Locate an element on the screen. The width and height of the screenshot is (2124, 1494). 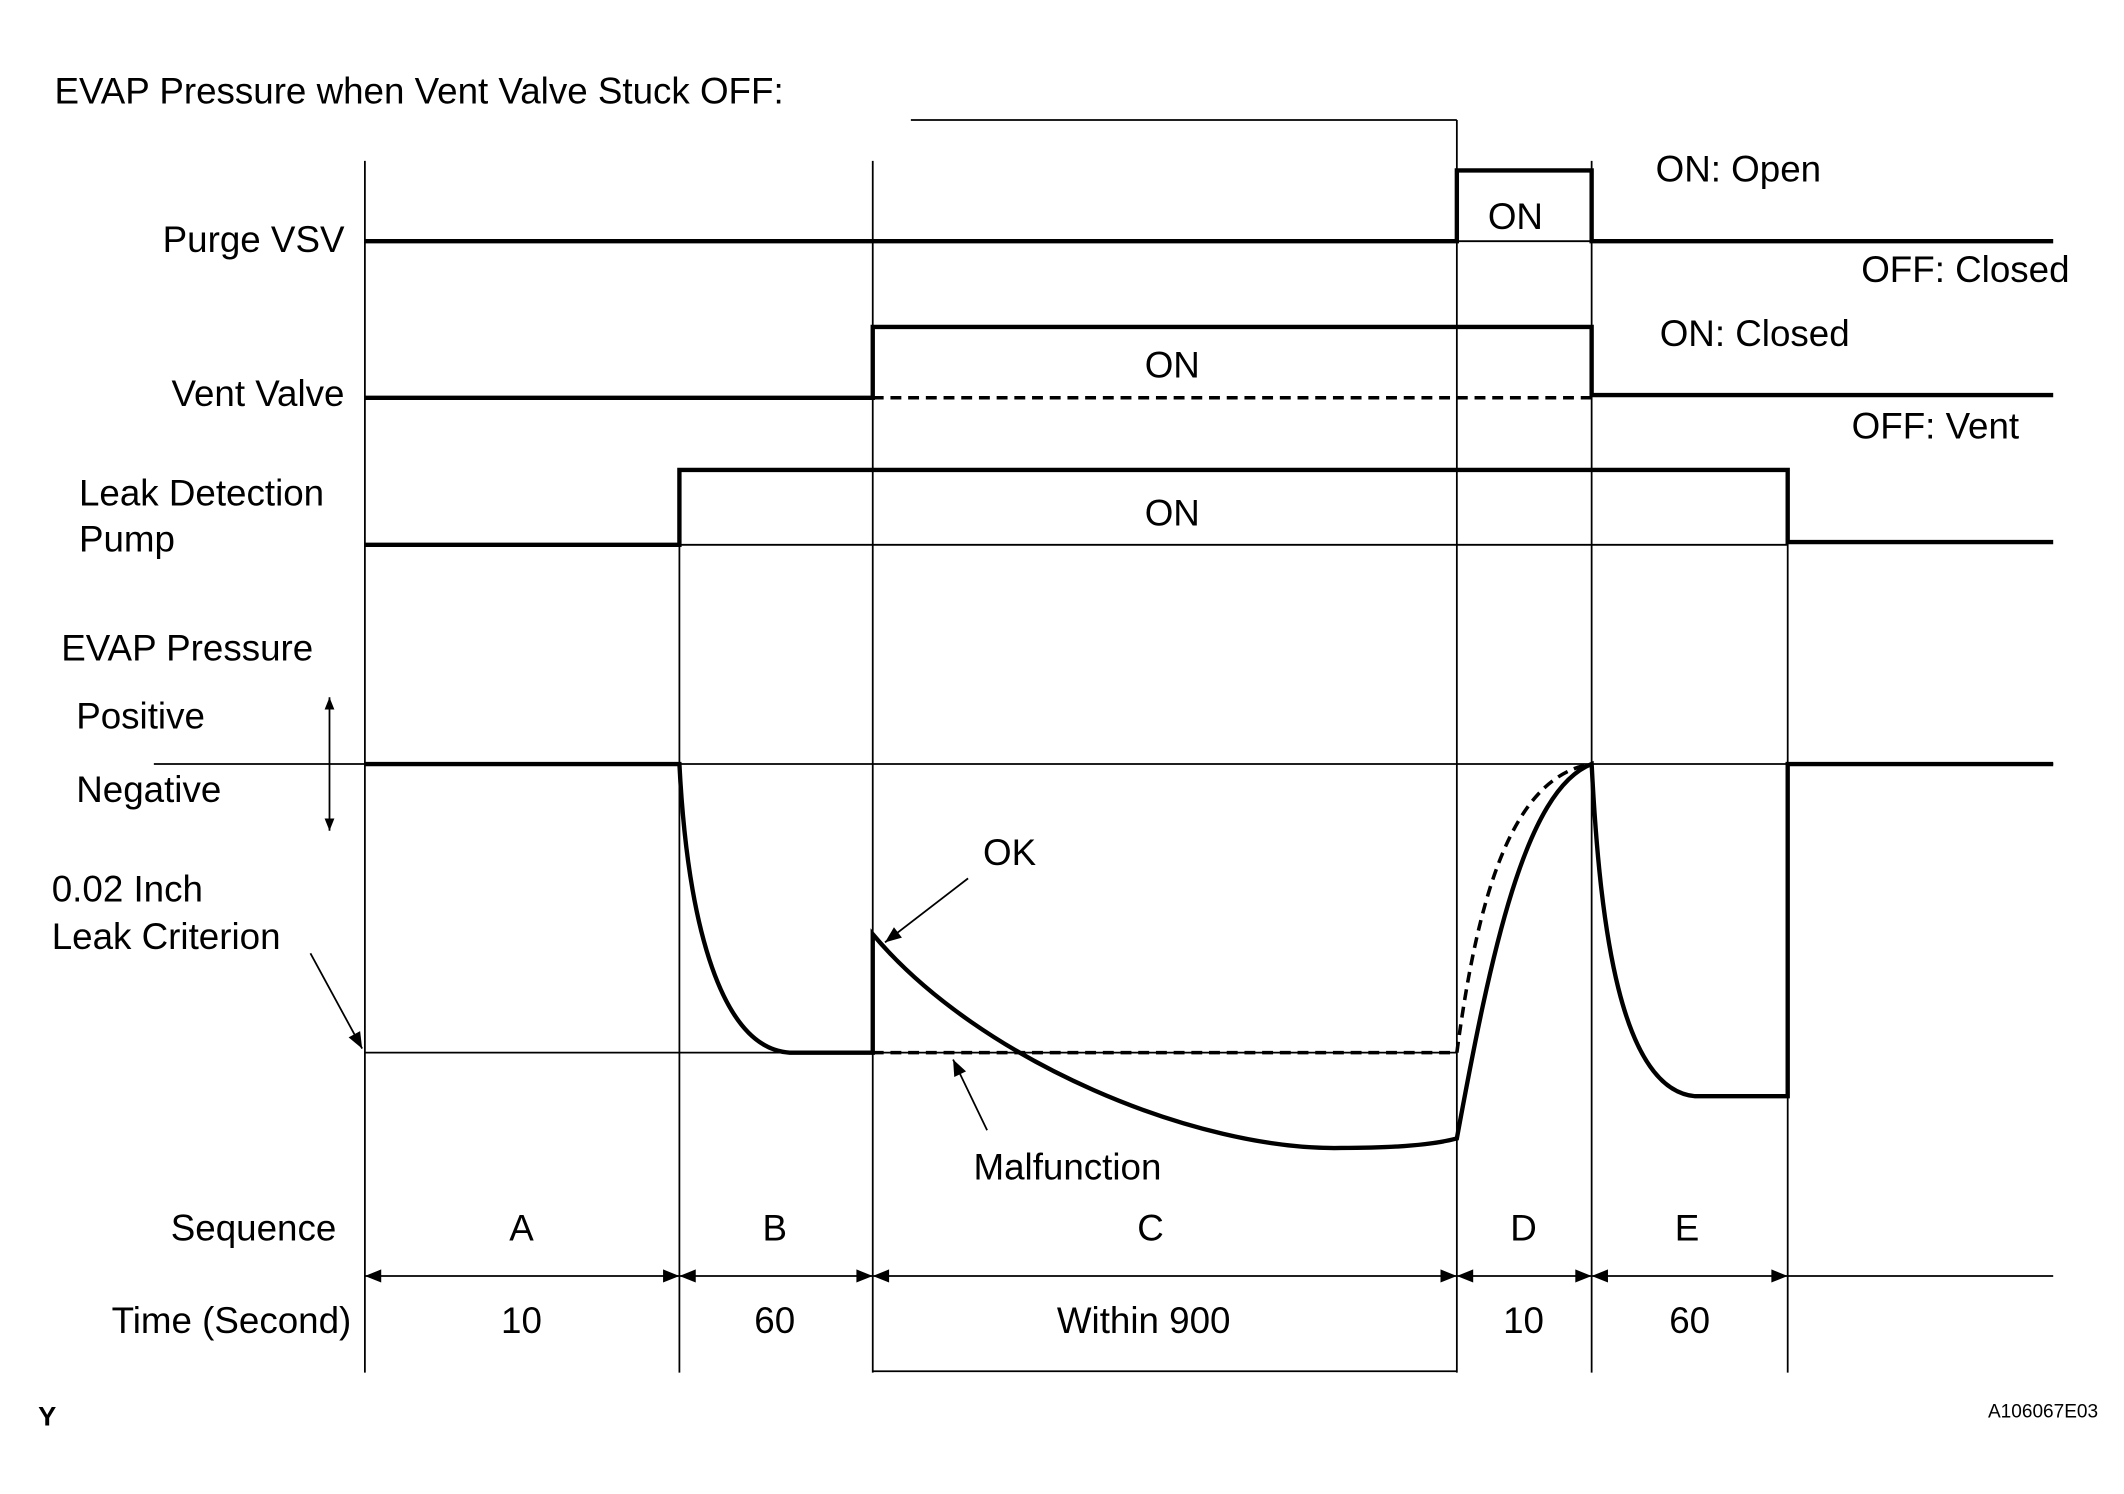
malfunction-label: Malfunction is located at coordinates (1068, 1166).